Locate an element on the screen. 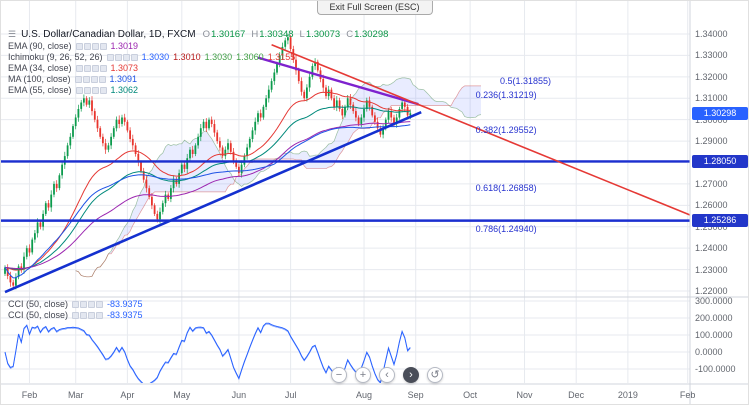 This screenshot has height=405, width=749. cci-axis-label: 300.0000 is located at coordinates (714, 301).